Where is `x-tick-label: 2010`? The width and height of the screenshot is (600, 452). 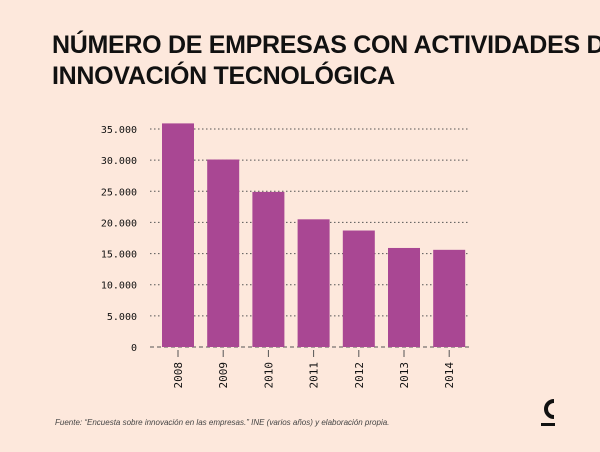
x-tick-label: 2010 is located at coordinates (268, 375).